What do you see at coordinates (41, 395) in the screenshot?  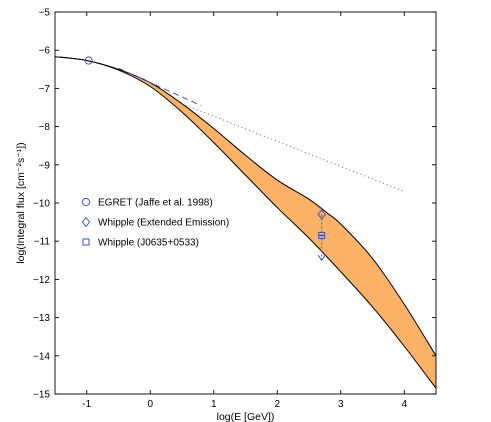 I see `y-tick-label: −15` at bounding box center [41, 395].